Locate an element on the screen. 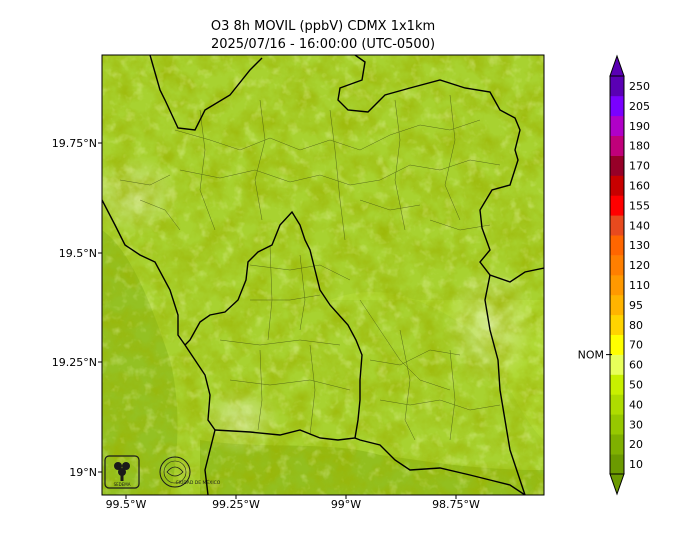 This screenshot has height=550, width=700. cdmx-logo-text: CIUDAD DE MÉXICO is located at coordinates (198, 482).